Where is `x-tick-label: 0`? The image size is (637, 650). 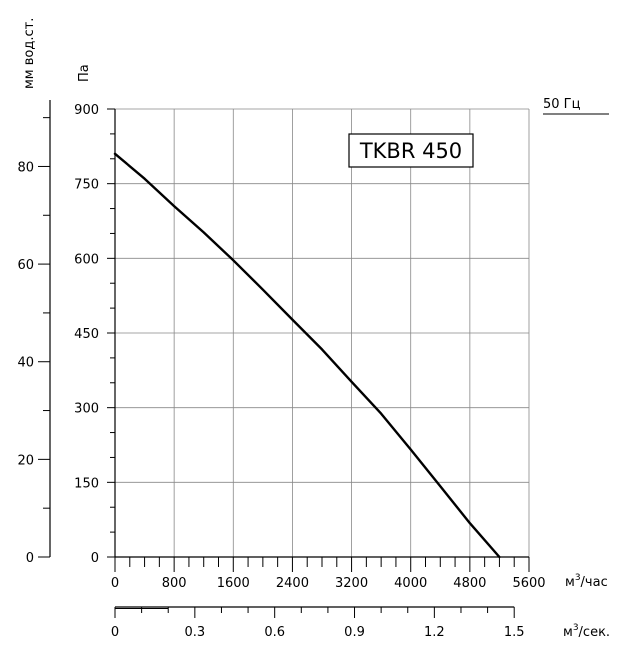 x-tick-label: 0 is located at coordinates (115, 583).